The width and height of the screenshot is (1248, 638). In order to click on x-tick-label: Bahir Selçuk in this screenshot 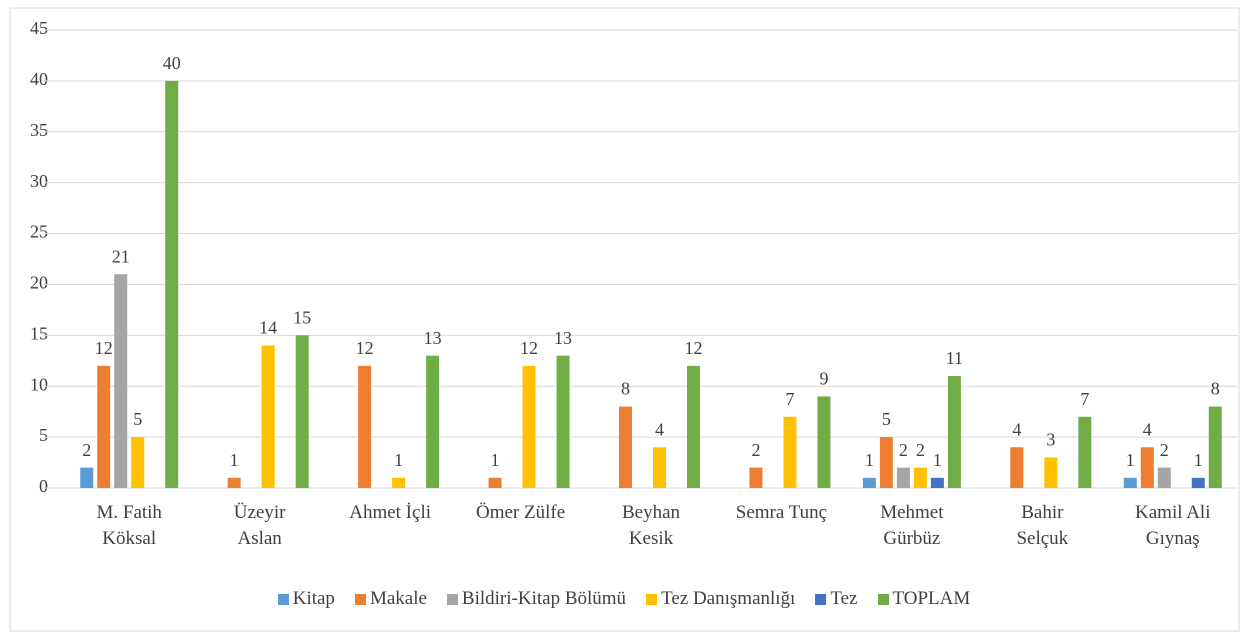, I will do `click(1042, 525)`.